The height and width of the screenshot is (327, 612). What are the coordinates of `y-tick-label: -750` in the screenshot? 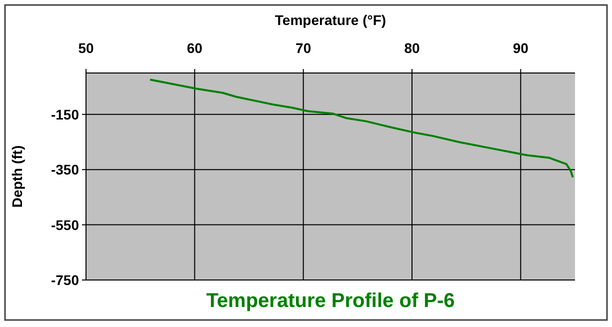 It's located at (65, 280).